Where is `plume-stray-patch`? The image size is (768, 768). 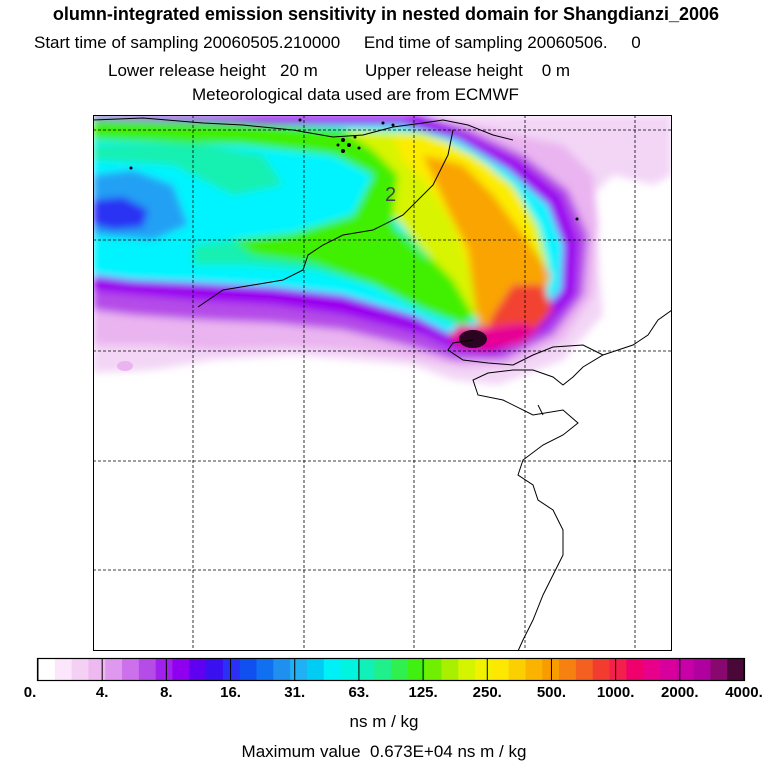 plume-stray-patch is located at coordinates (125, 366).